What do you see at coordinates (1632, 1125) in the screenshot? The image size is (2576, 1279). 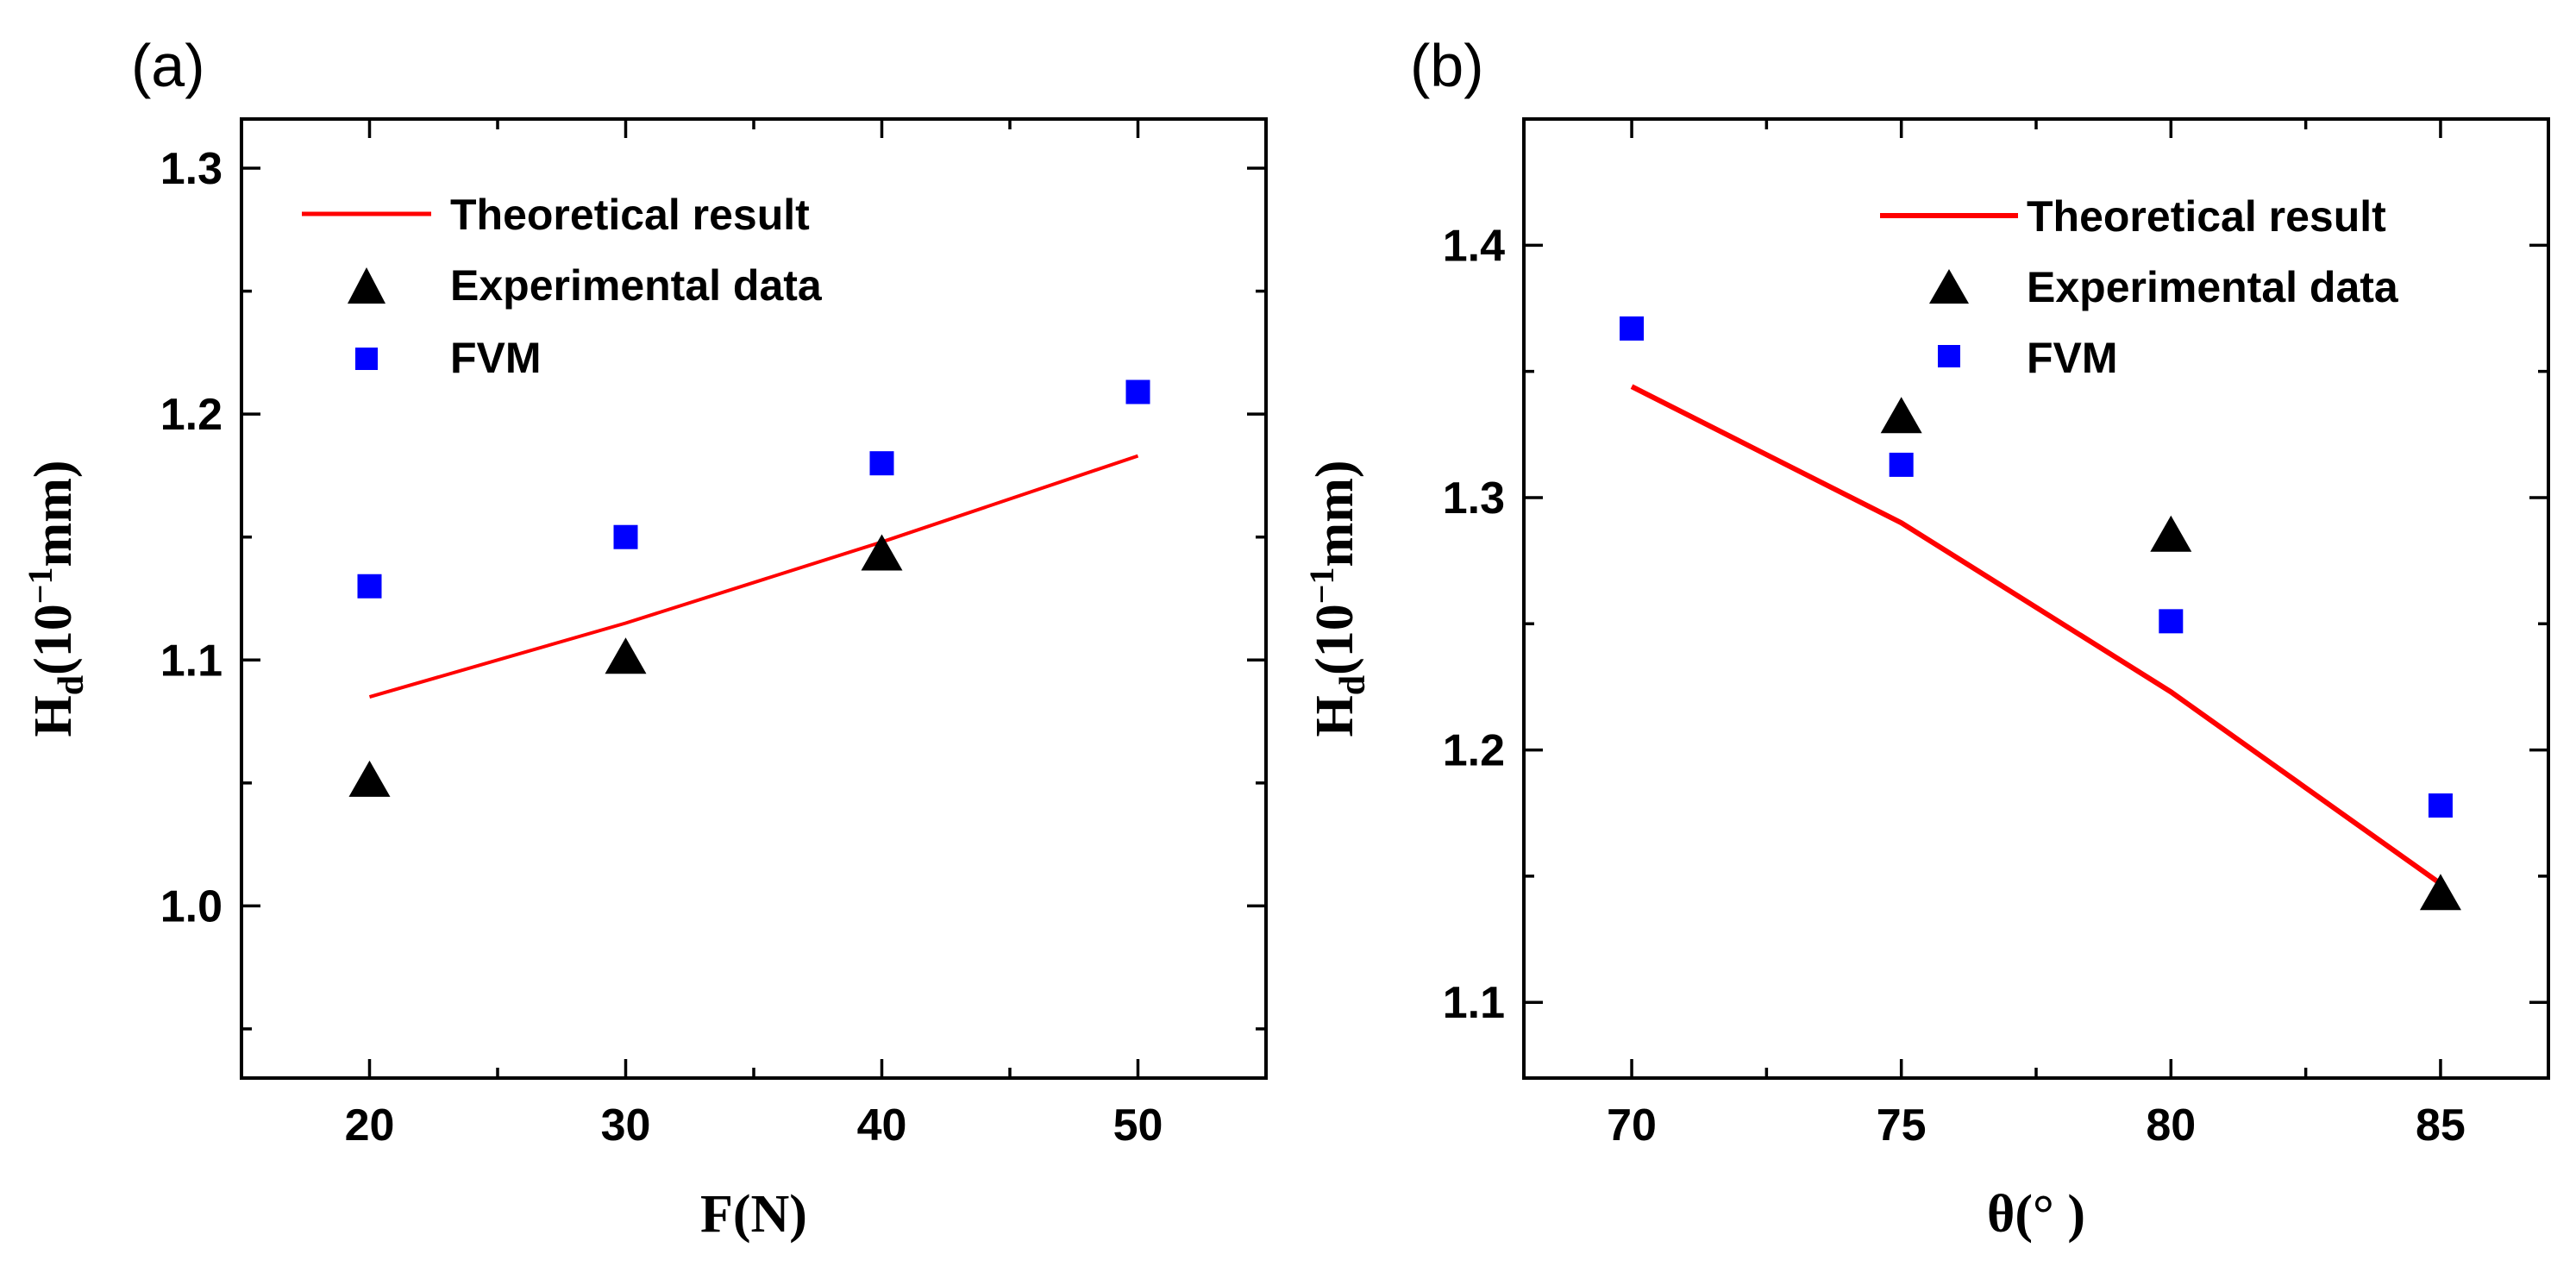 I see `x-tick-label: 70` at bounding box center [1632, 1125].